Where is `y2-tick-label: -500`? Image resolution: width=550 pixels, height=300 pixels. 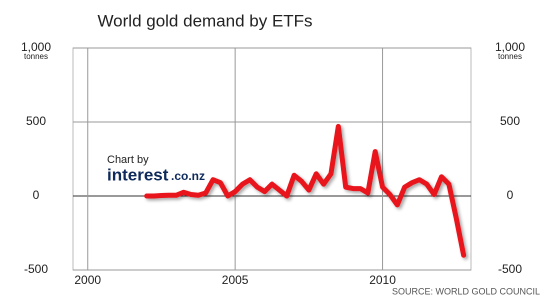 y2-tick-label: -500 is located at coordinates (510, 269).